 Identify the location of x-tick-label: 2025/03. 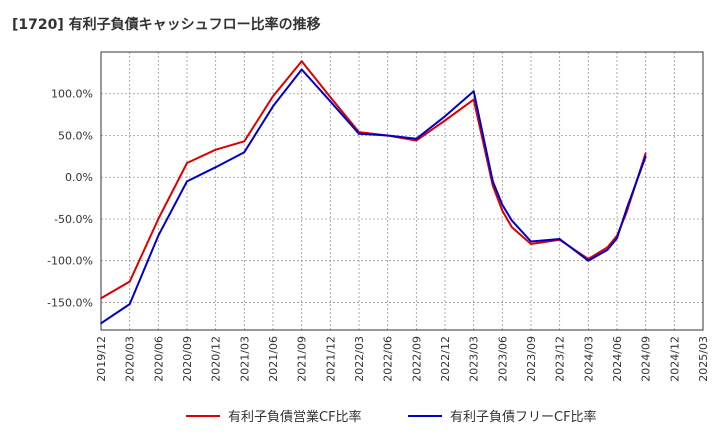
(703, 359).